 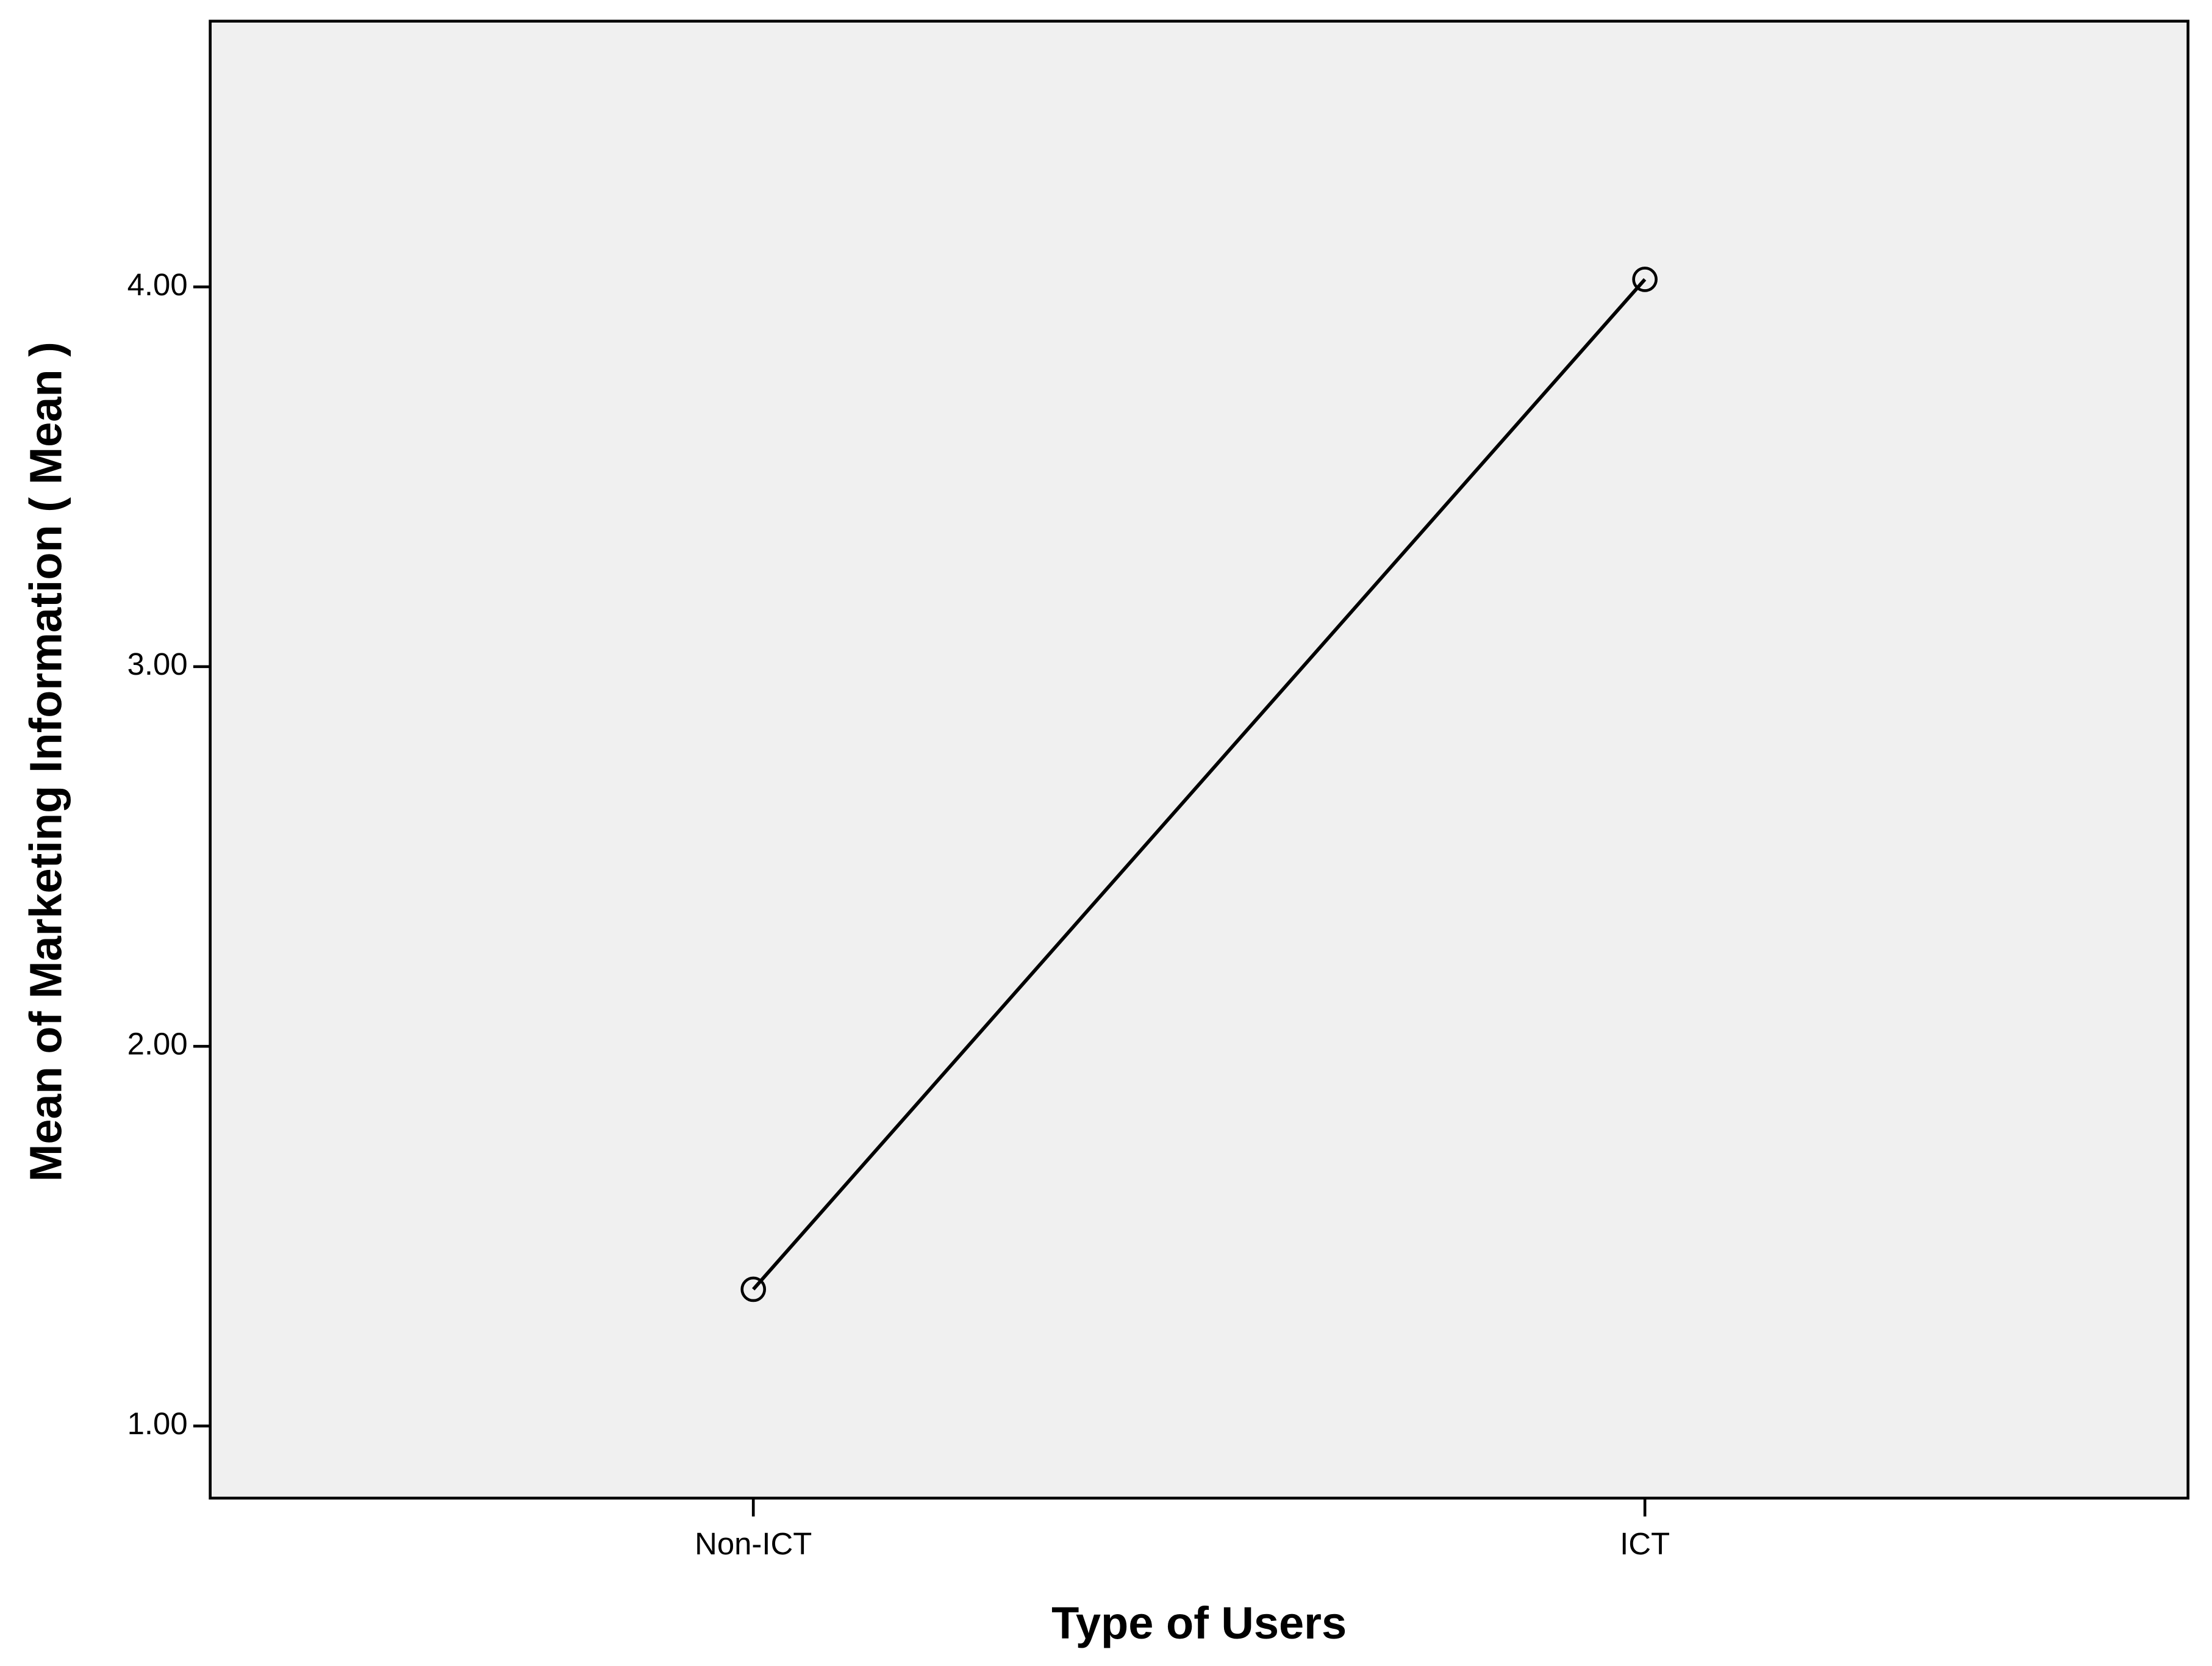 What do you see at coordinates (157, 1044) in the screenshot?
I see `y-tick-label: 2.00` at bounding box center [157, 1044].